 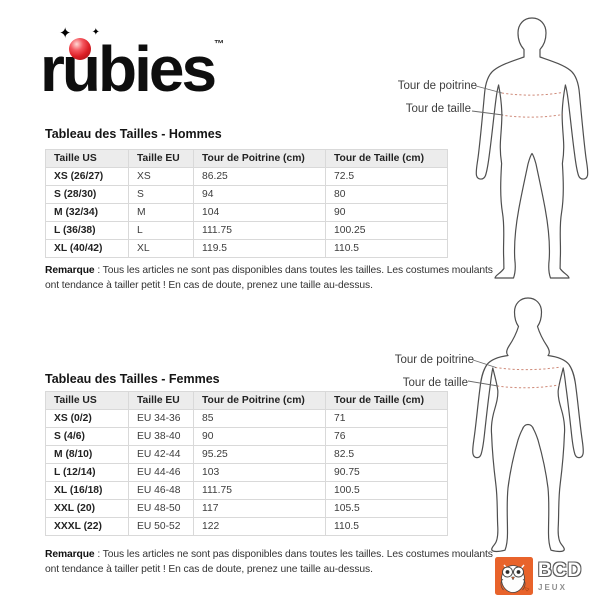 What do you see at coordinates (161, 436) in the screenshot?
I see `table-cell: EU 38-40` at bounding box center [161, 436].